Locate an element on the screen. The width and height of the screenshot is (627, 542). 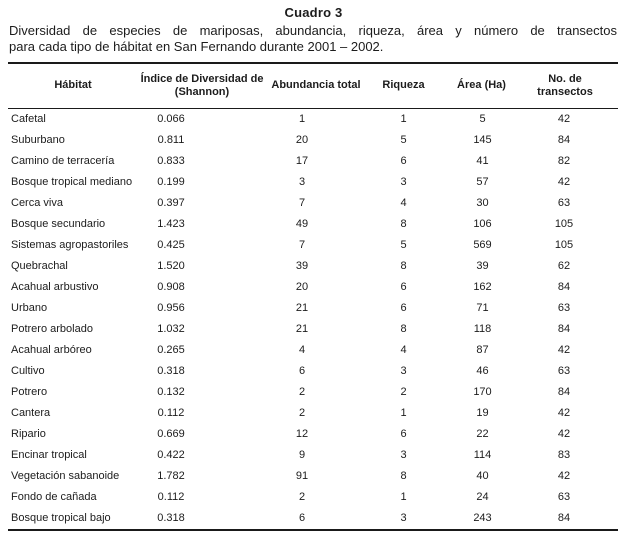
cell-abundance: 17 is located at coordinates (302, 160).